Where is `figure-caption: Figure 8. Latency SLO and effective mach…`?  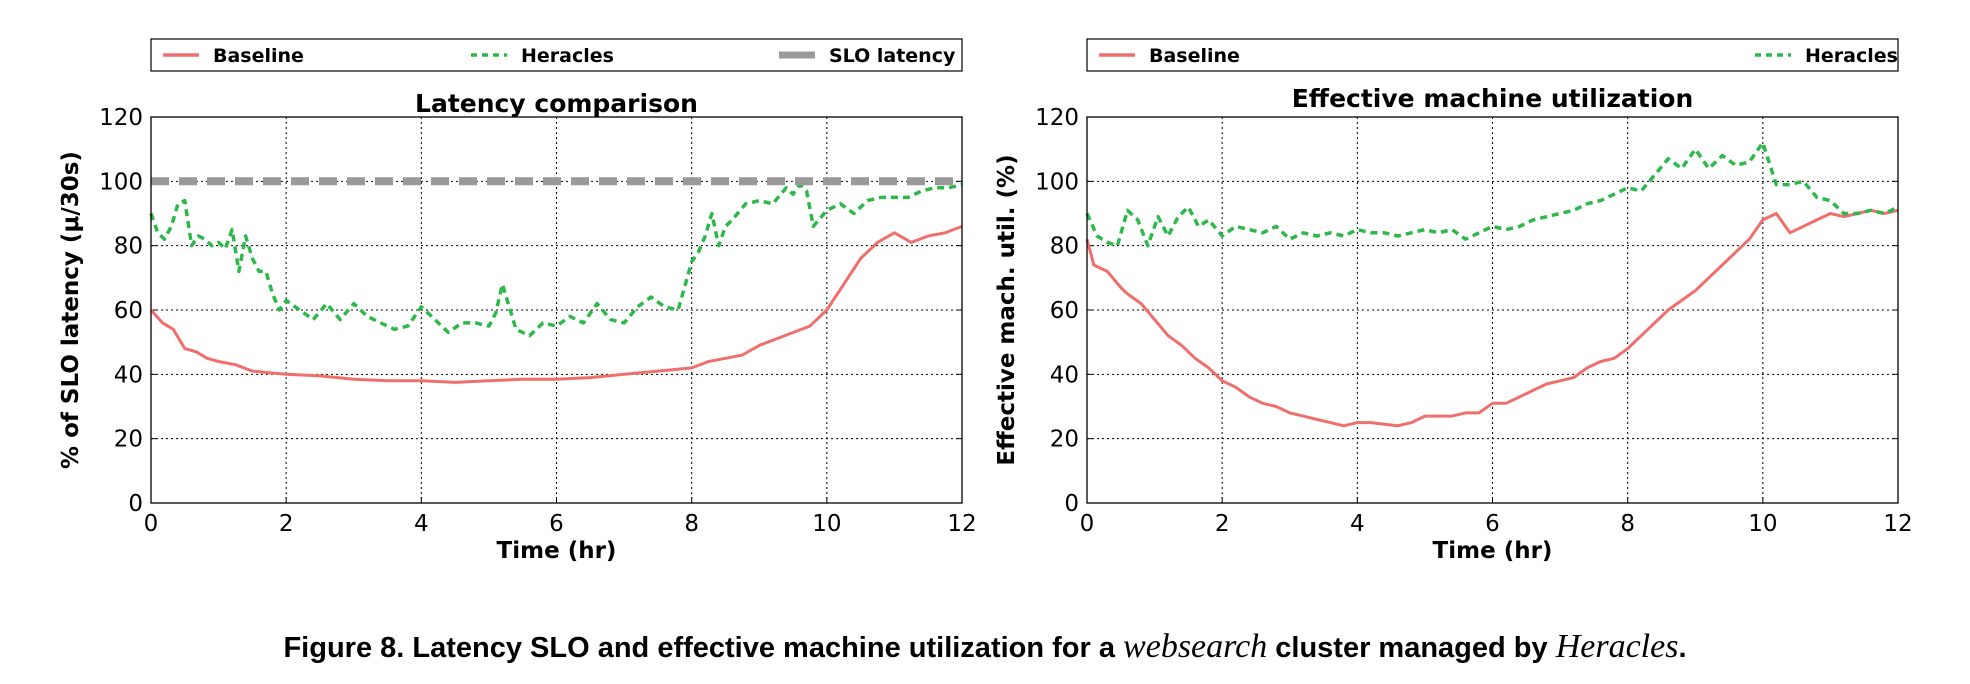 figure-caption: Figure 8. Latency SLO and effective mach… is located at coordinates (985, 647).